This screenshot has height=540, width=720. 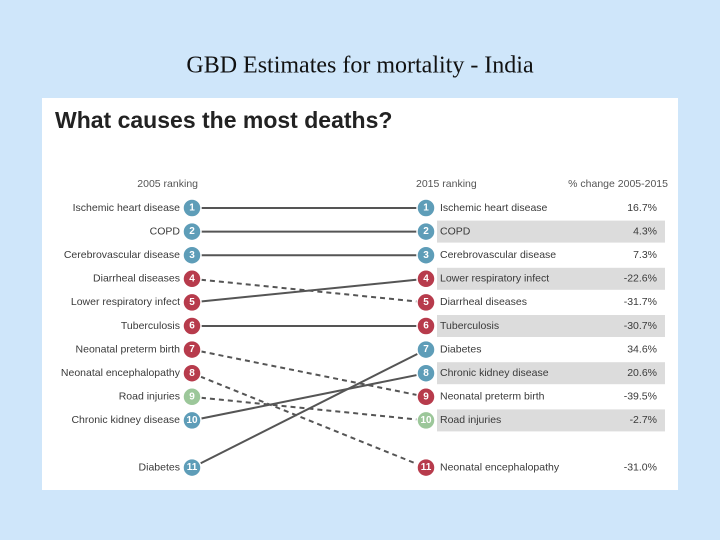 I want to click on change-value: 20.6%, so click(x=642, y=373).